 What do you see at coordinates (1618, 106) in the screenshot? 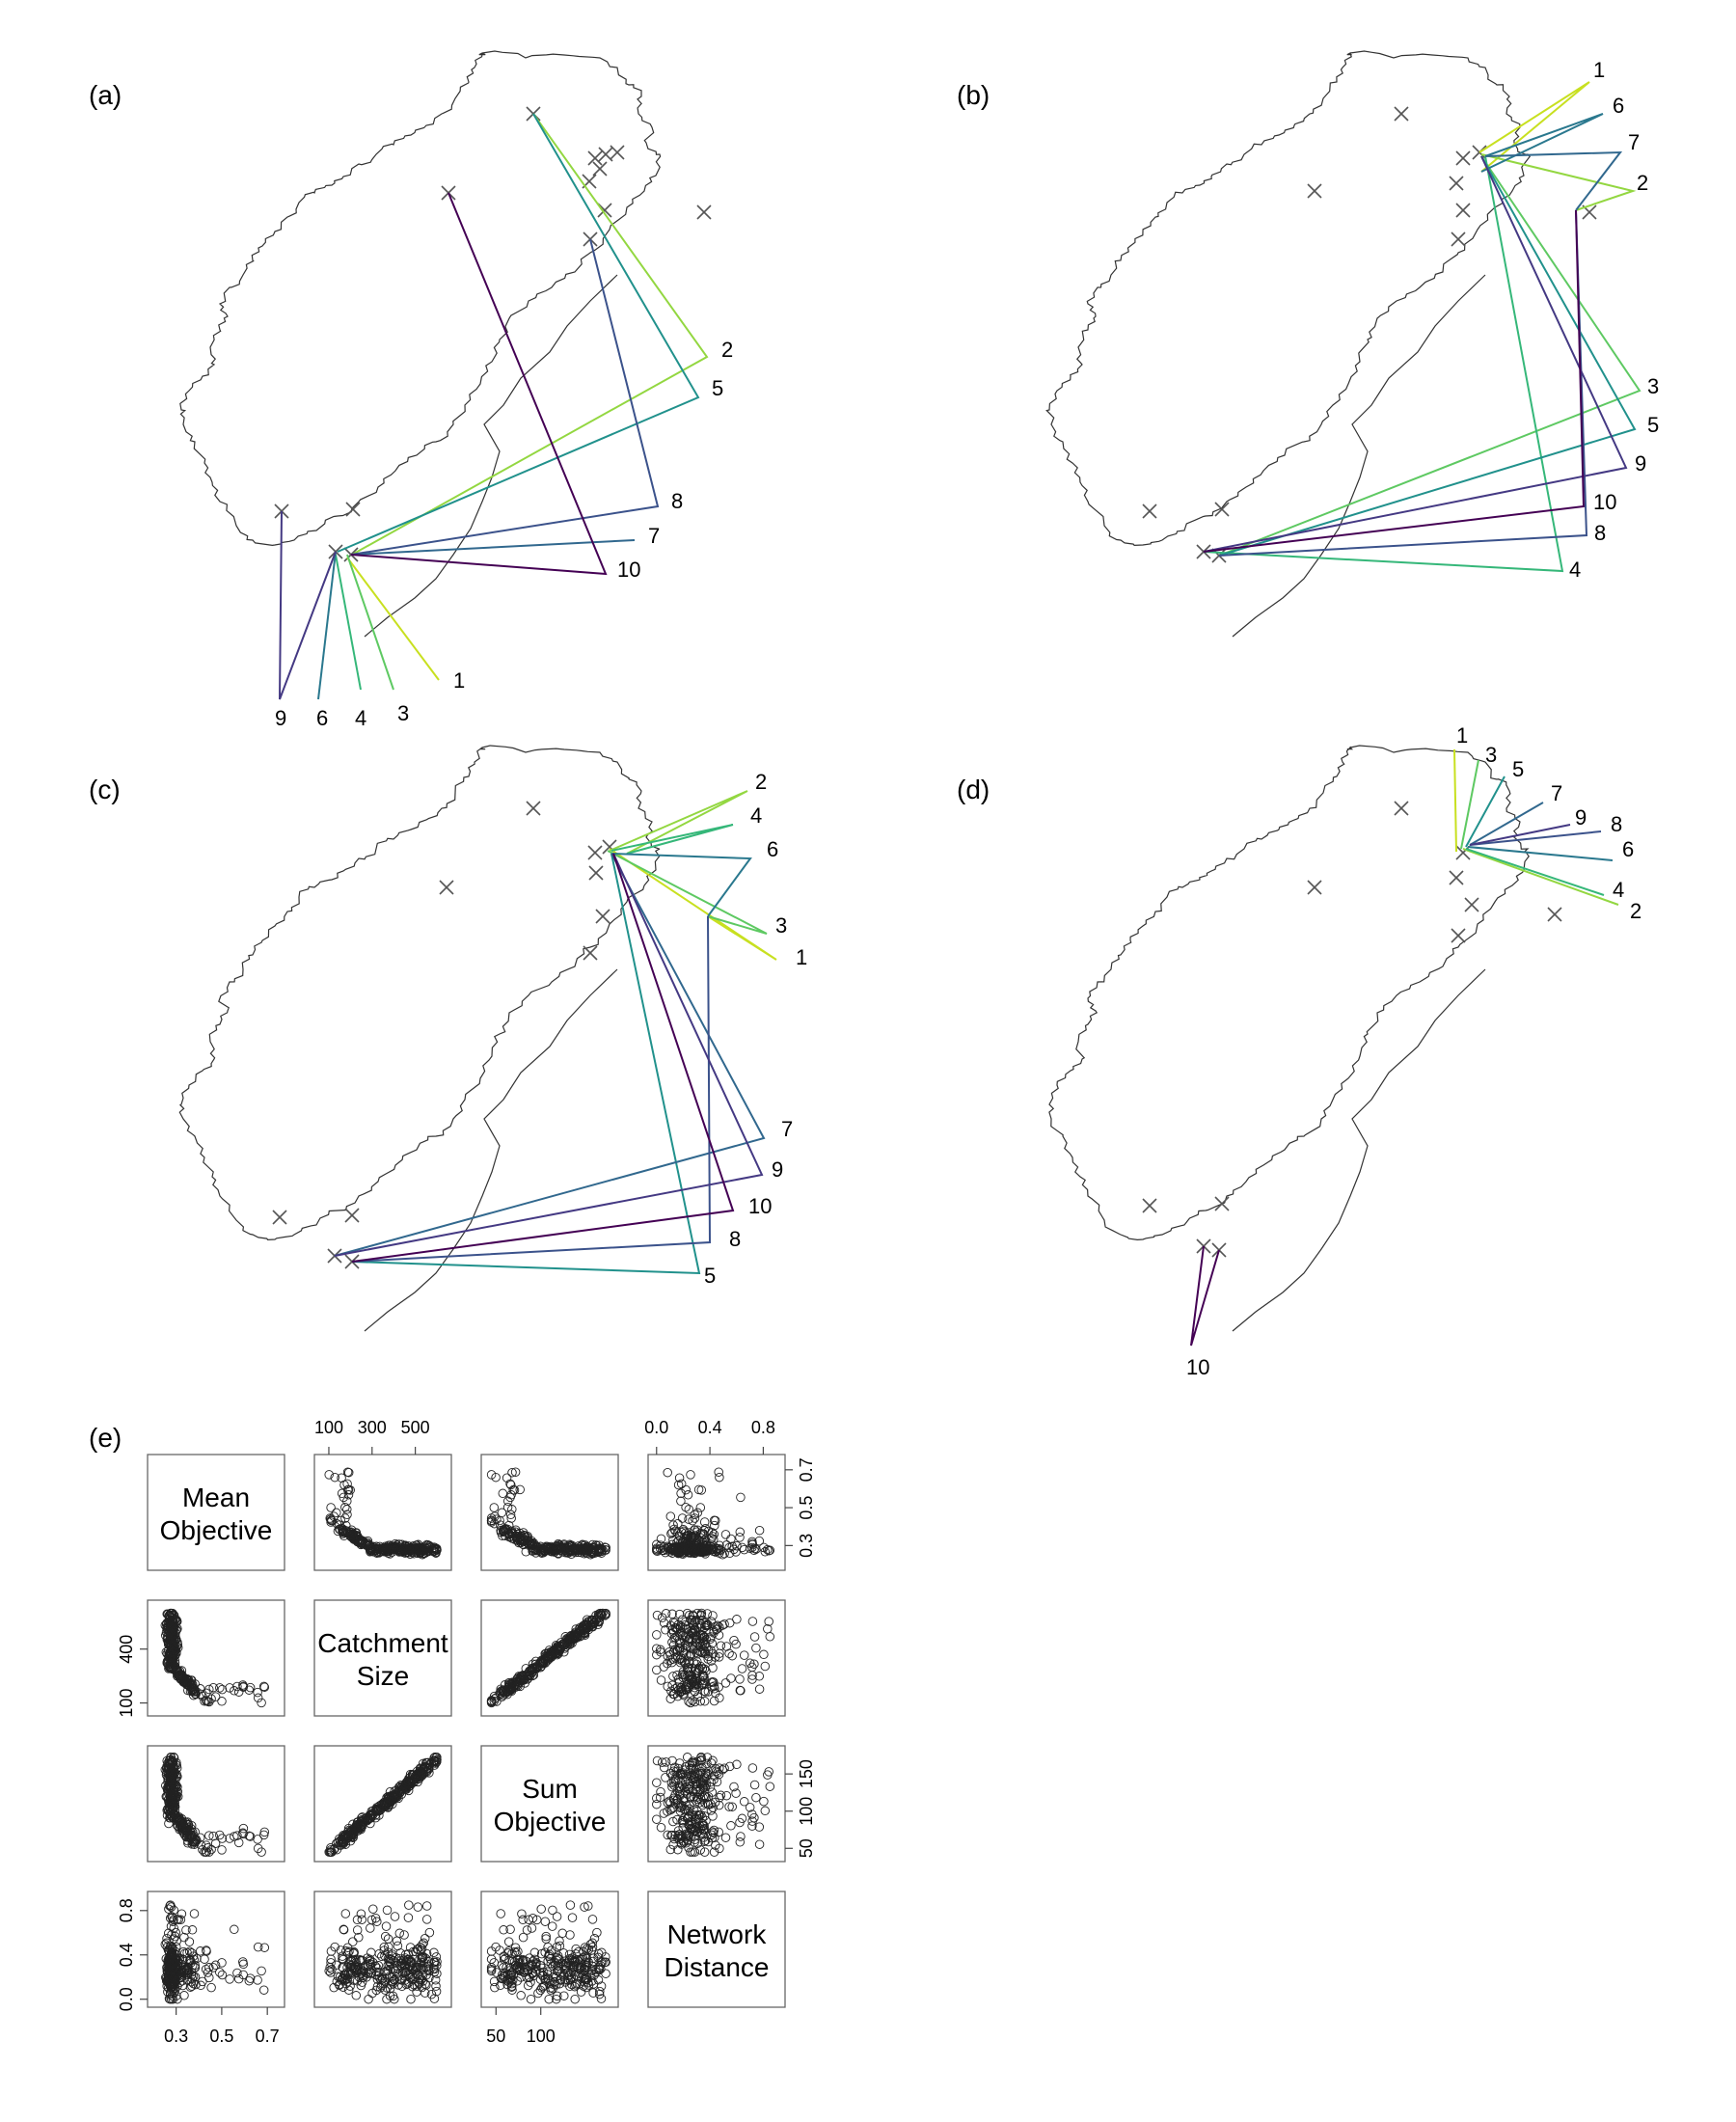
I see `ordinal-label-6: 6` at bounding box center [1618, 106].